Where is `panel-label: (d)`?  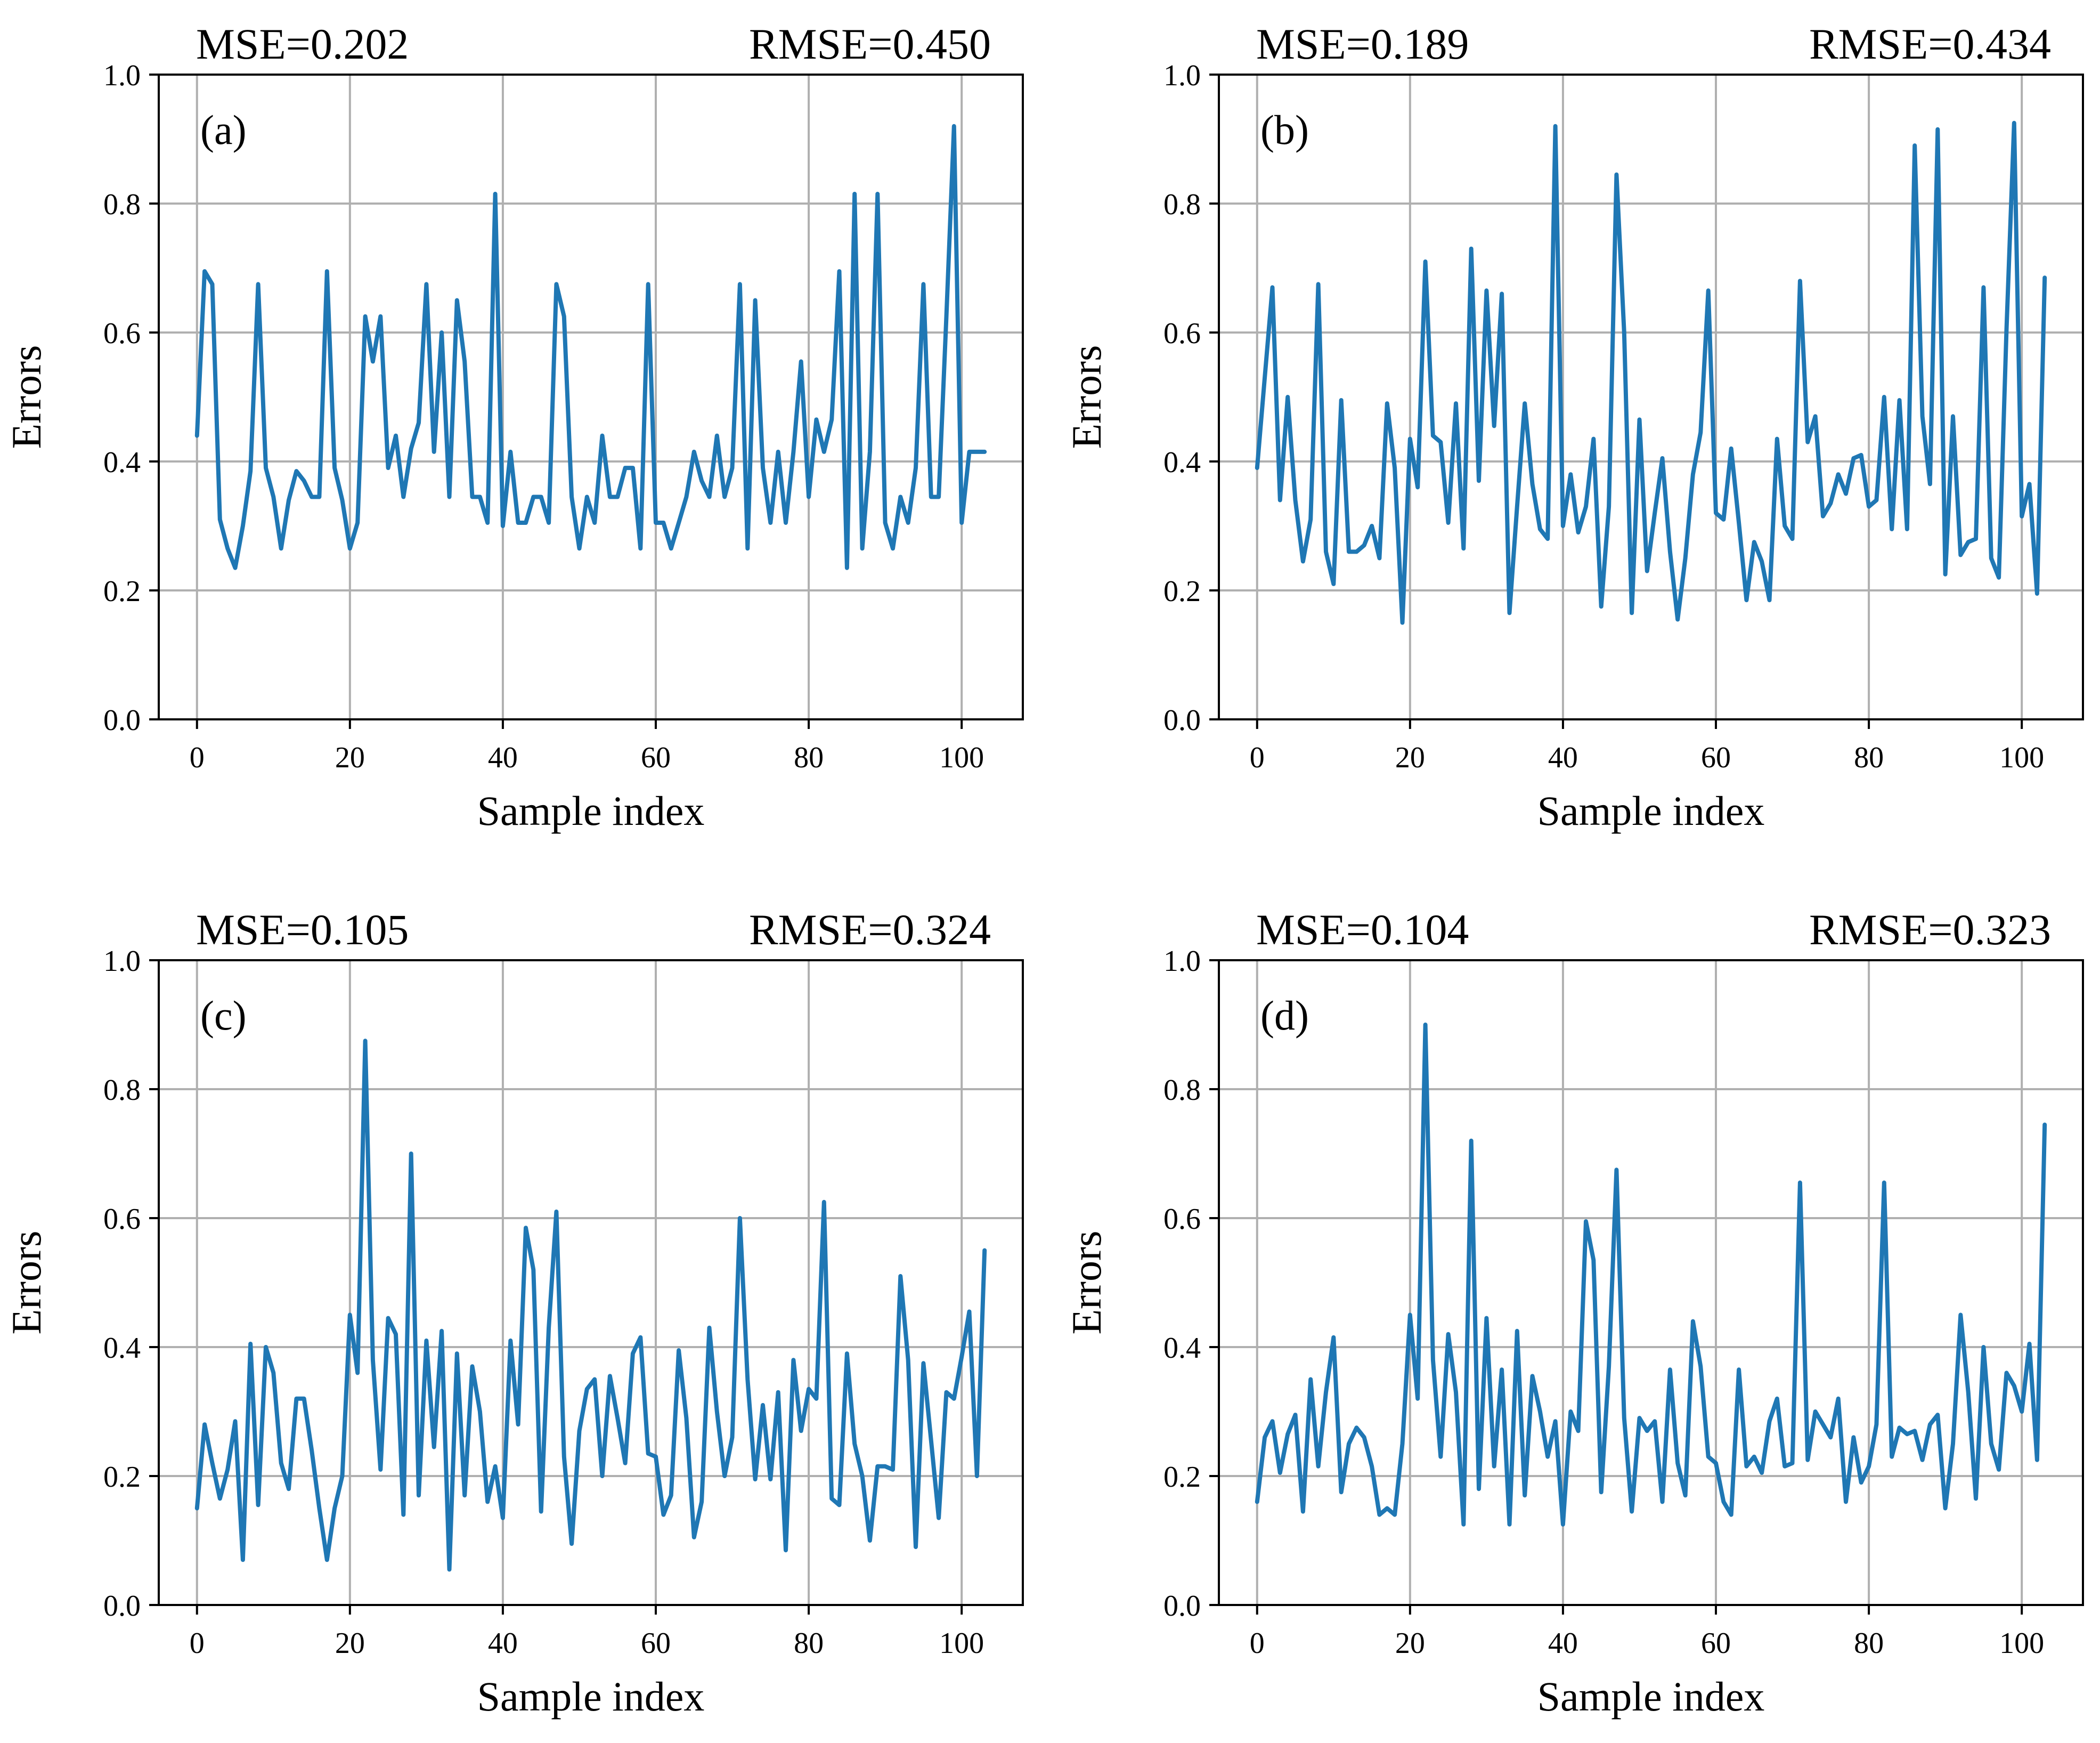
panel-label: (d) is located at coordinates (1284, 1015).